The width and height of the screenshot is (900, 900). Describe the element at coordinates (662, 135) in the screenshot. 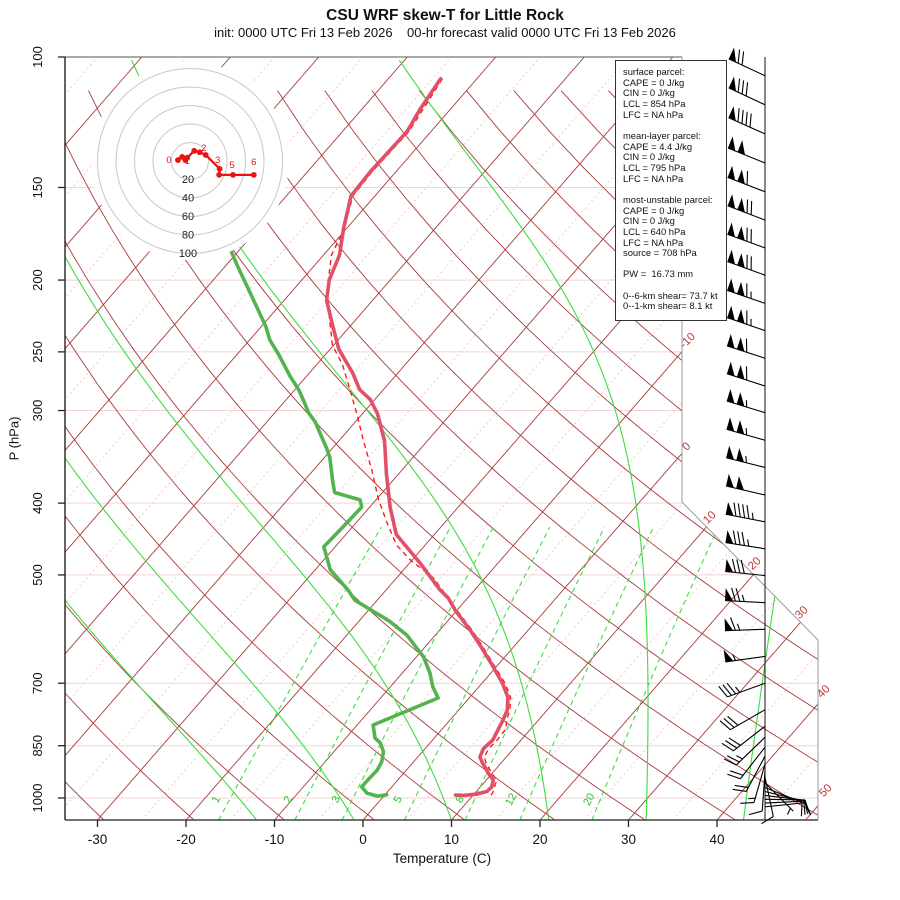

I see `info-box-line: mean-layer parcel:` at that location.